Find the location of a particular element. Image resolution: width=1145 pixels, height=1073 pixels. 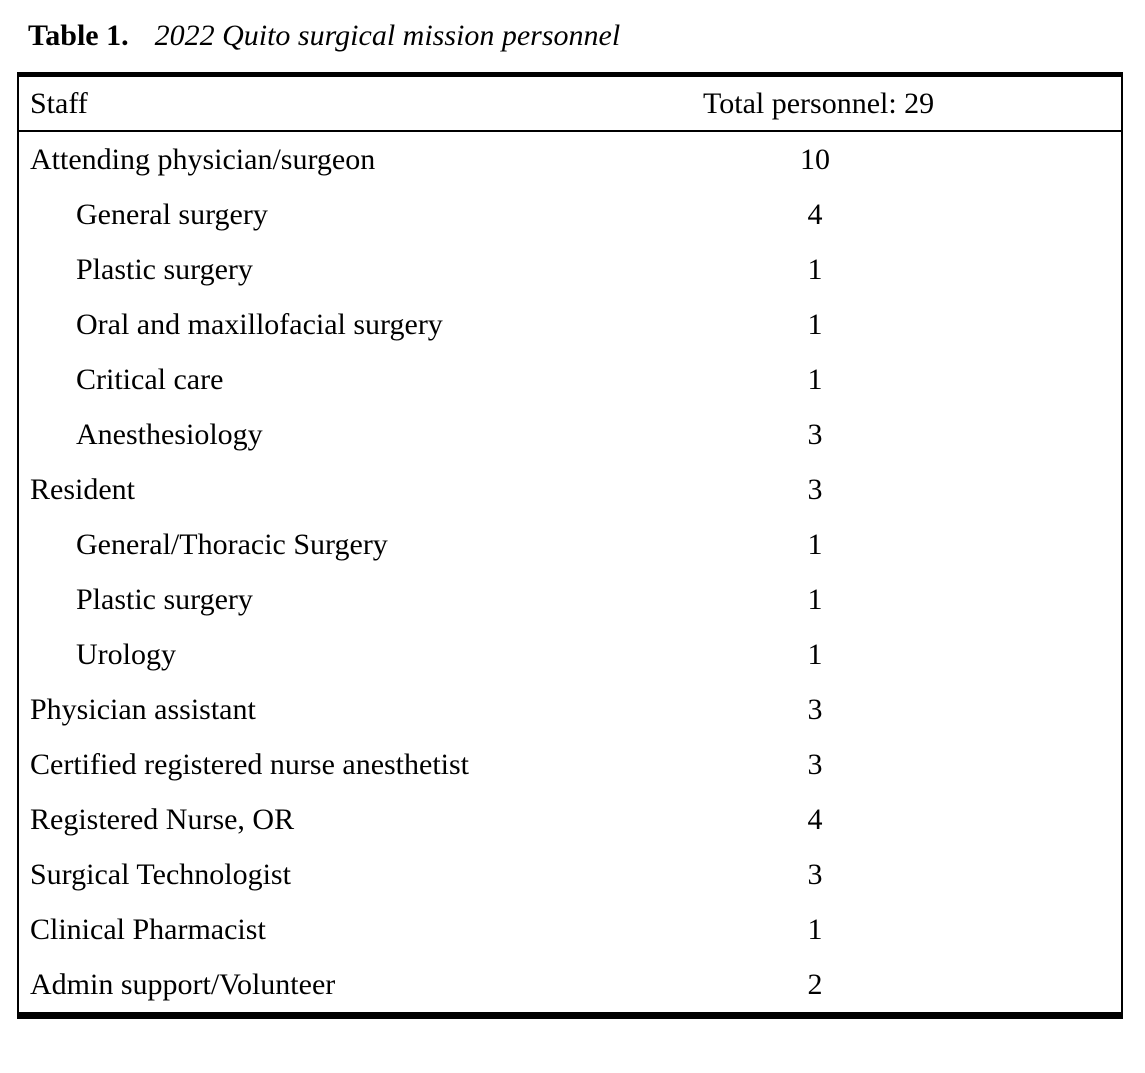

row-label: General surgery is located at coordinates (172, 214).